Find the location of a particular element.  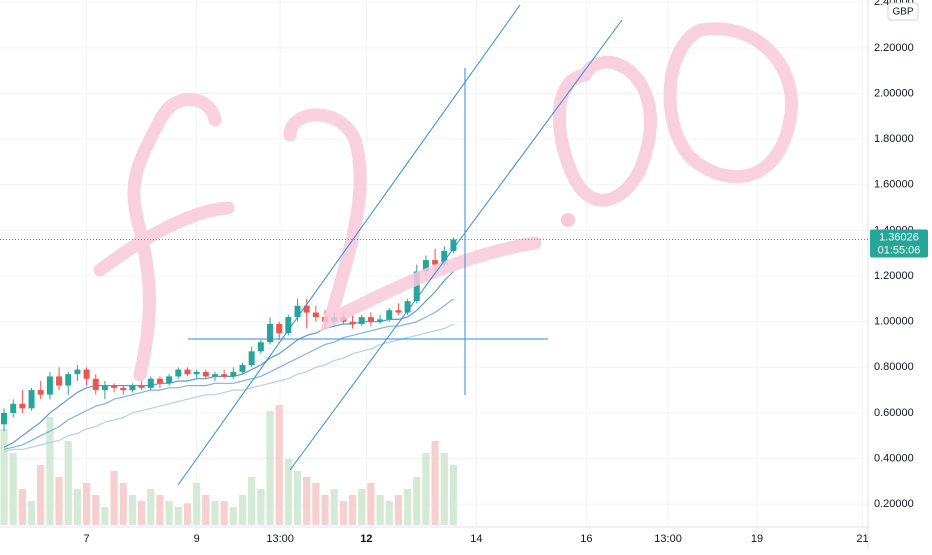

x-tick-label: 9 is located at coordinates (197, 539).